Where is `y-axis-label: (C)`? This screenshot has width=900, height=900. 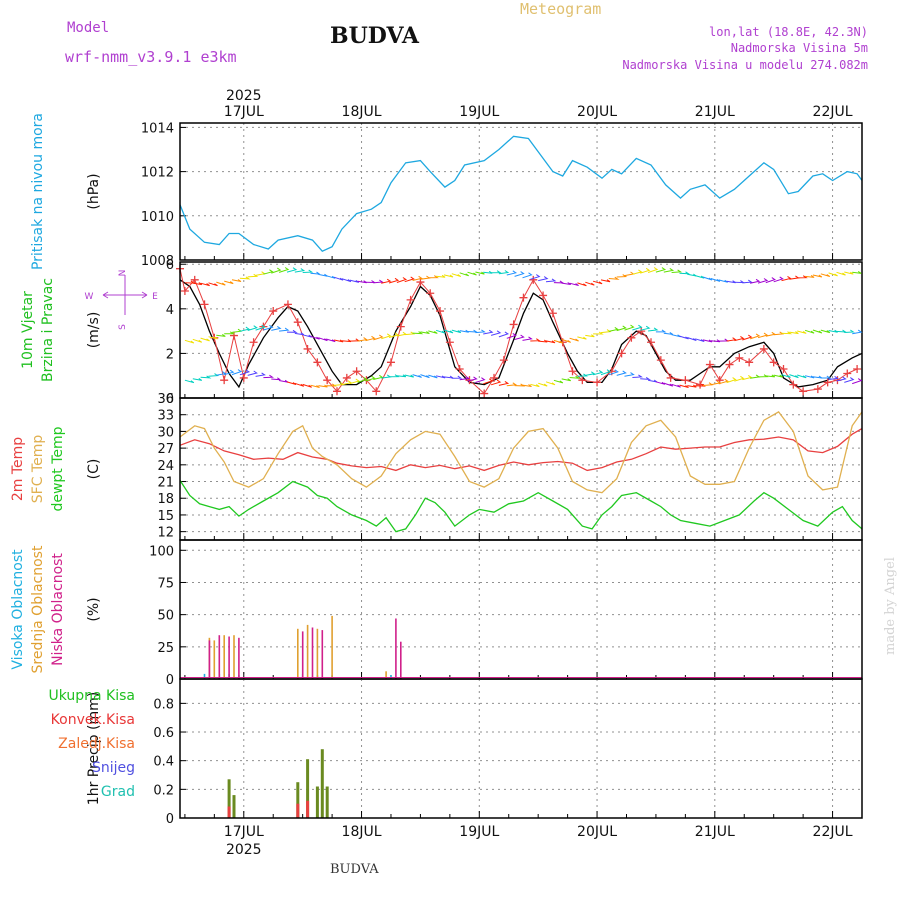
y-axis-label: (C) is located at coordinates (94, 469).